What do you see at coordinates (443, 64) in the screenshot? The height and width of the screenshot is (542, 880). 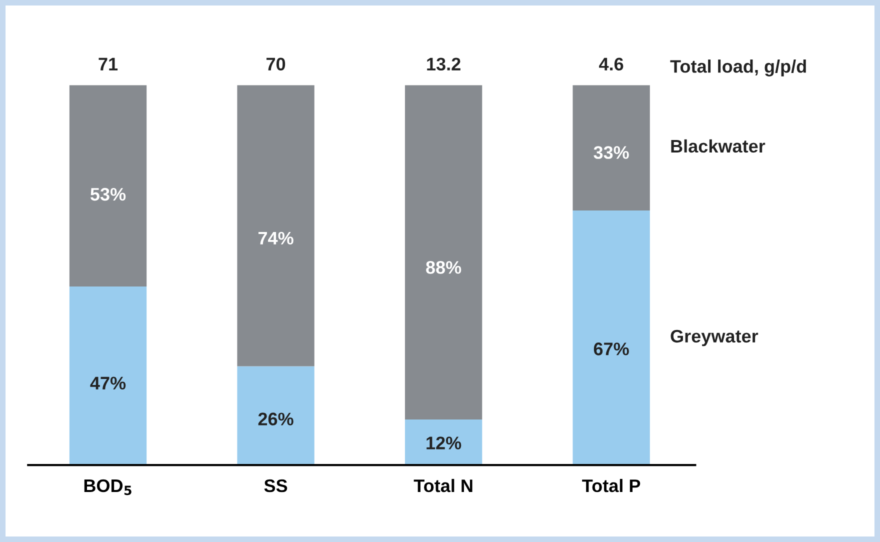 I see `annotation: 13.2` at bounding box center [443, 64].